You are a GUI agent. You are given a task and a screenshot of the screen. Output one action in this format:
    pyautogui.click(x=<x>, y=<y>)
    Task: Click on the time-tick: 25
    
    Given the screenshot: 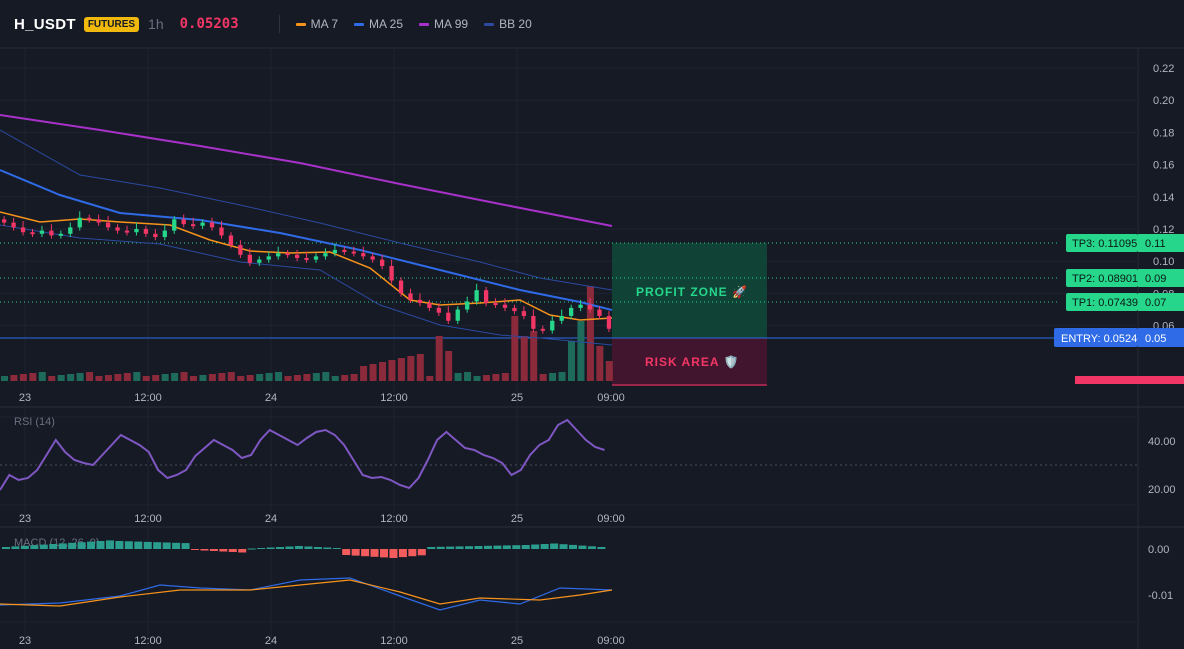 What is the action you would take?
    pyautogui.click(x=517, y=398)
    